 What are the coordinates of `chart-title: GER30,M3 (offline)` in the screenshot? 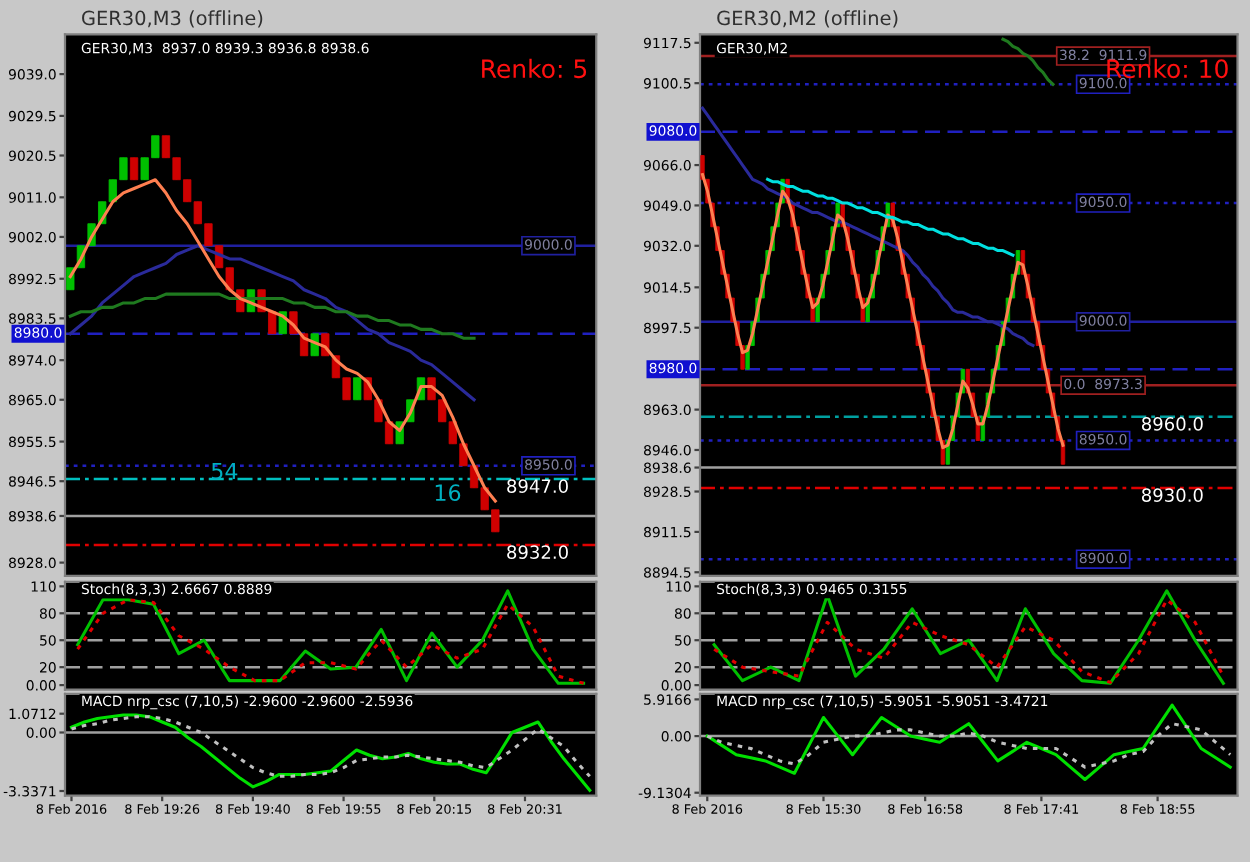 It's located at (172, 19).